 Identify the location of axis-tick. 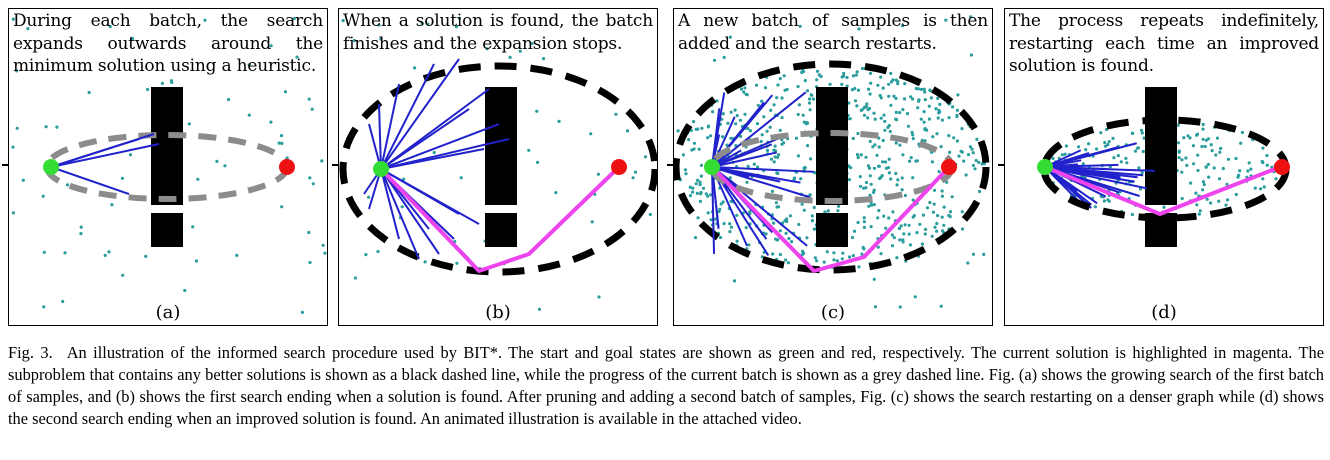
(670, 165).